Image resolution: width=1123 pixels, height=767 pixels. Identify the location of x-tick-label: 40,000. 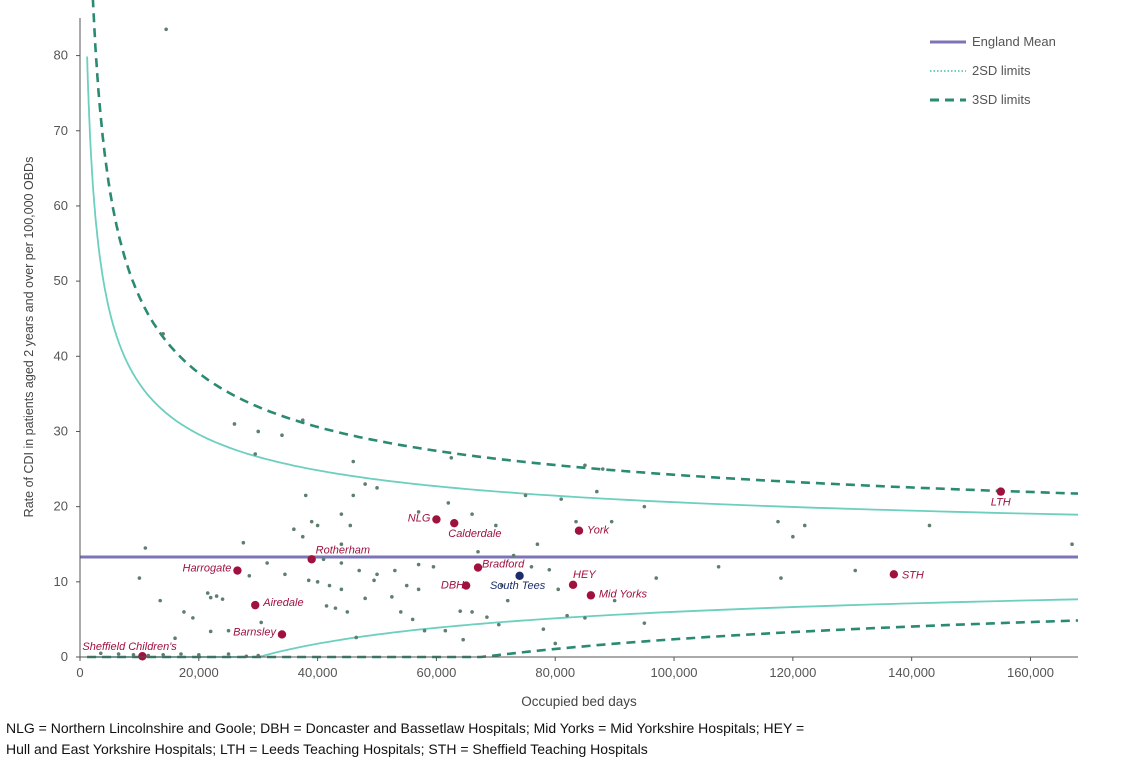
(318, 672).